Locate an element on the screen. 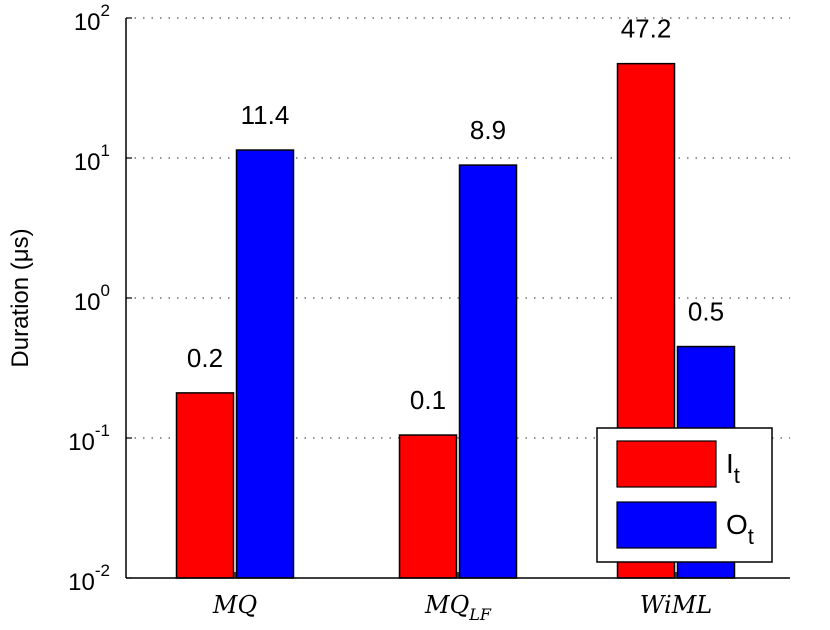 The image size is (830, 630). legend-label: Ot is located at coordinates (740, 529).